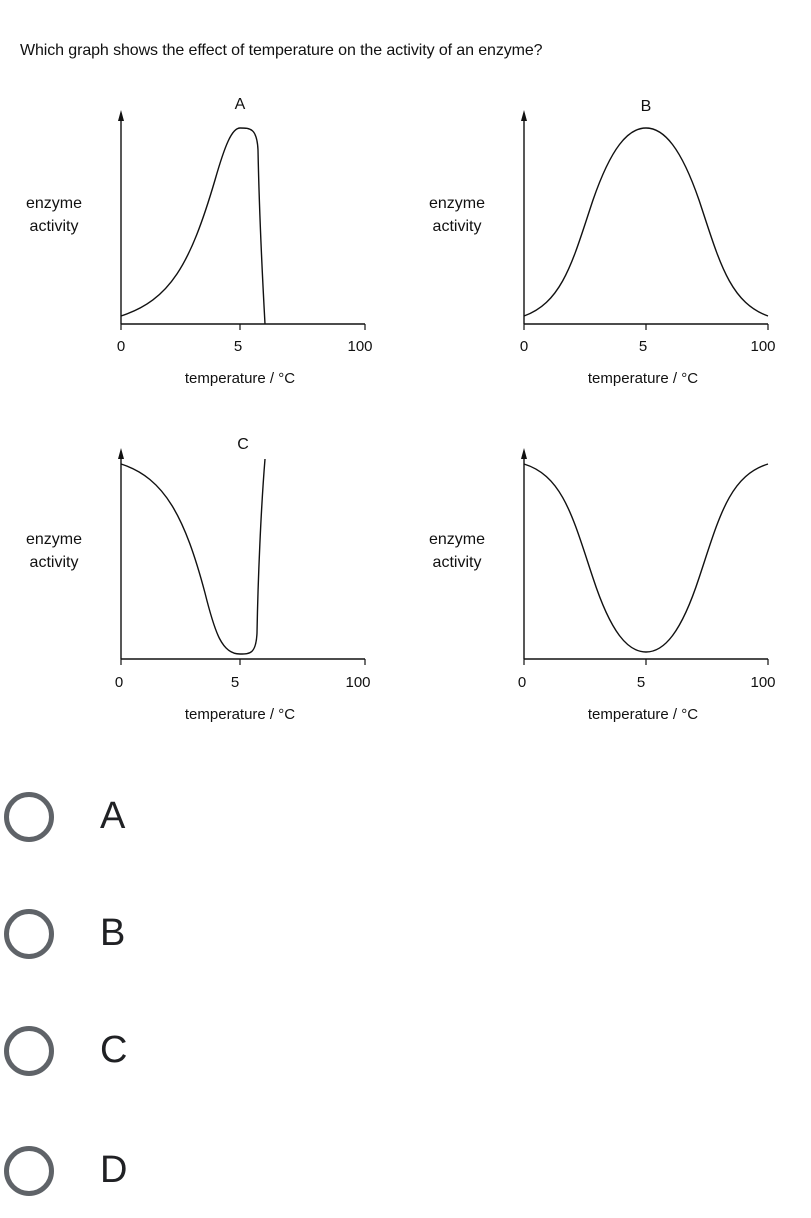 This screenshot has width=811, height=1218. What do you see at coordinates (243, 444) in the screenshot?
I see `graph-title: C` at bounding box center [243, 444].